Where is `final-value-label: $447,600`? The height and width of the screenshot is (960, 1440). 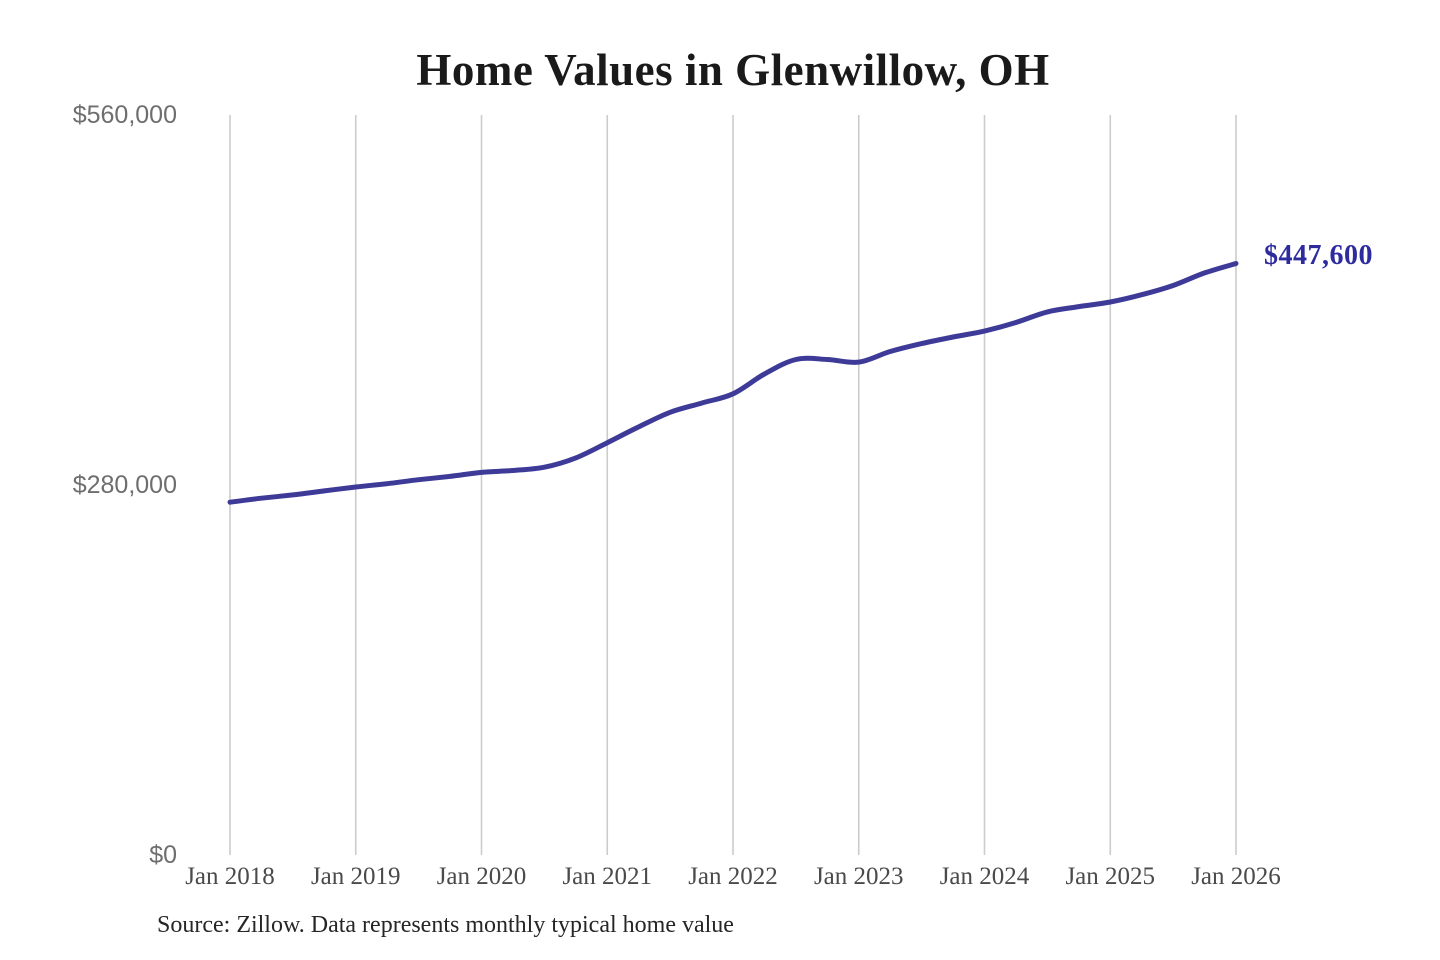
final-value-label: $447,600 is located at coordinates (1318, 255).